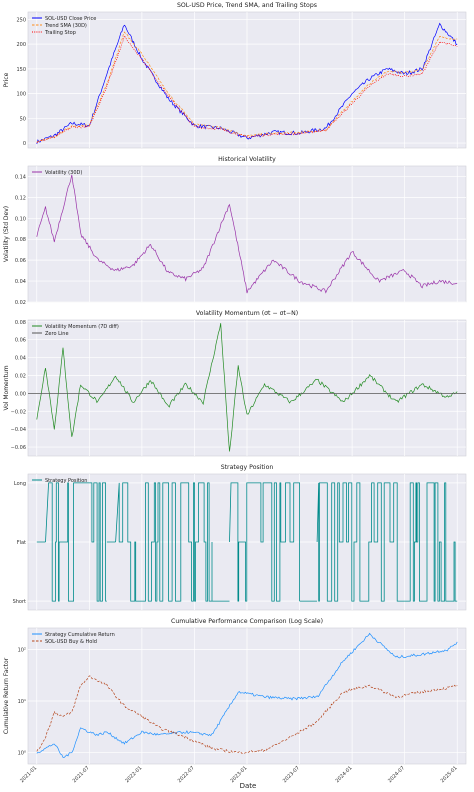 The width and height of the screenshot is (474, 792). I want to click on legend: Volatility Momentum (7D diff)Zero Line, so click(75, 330).